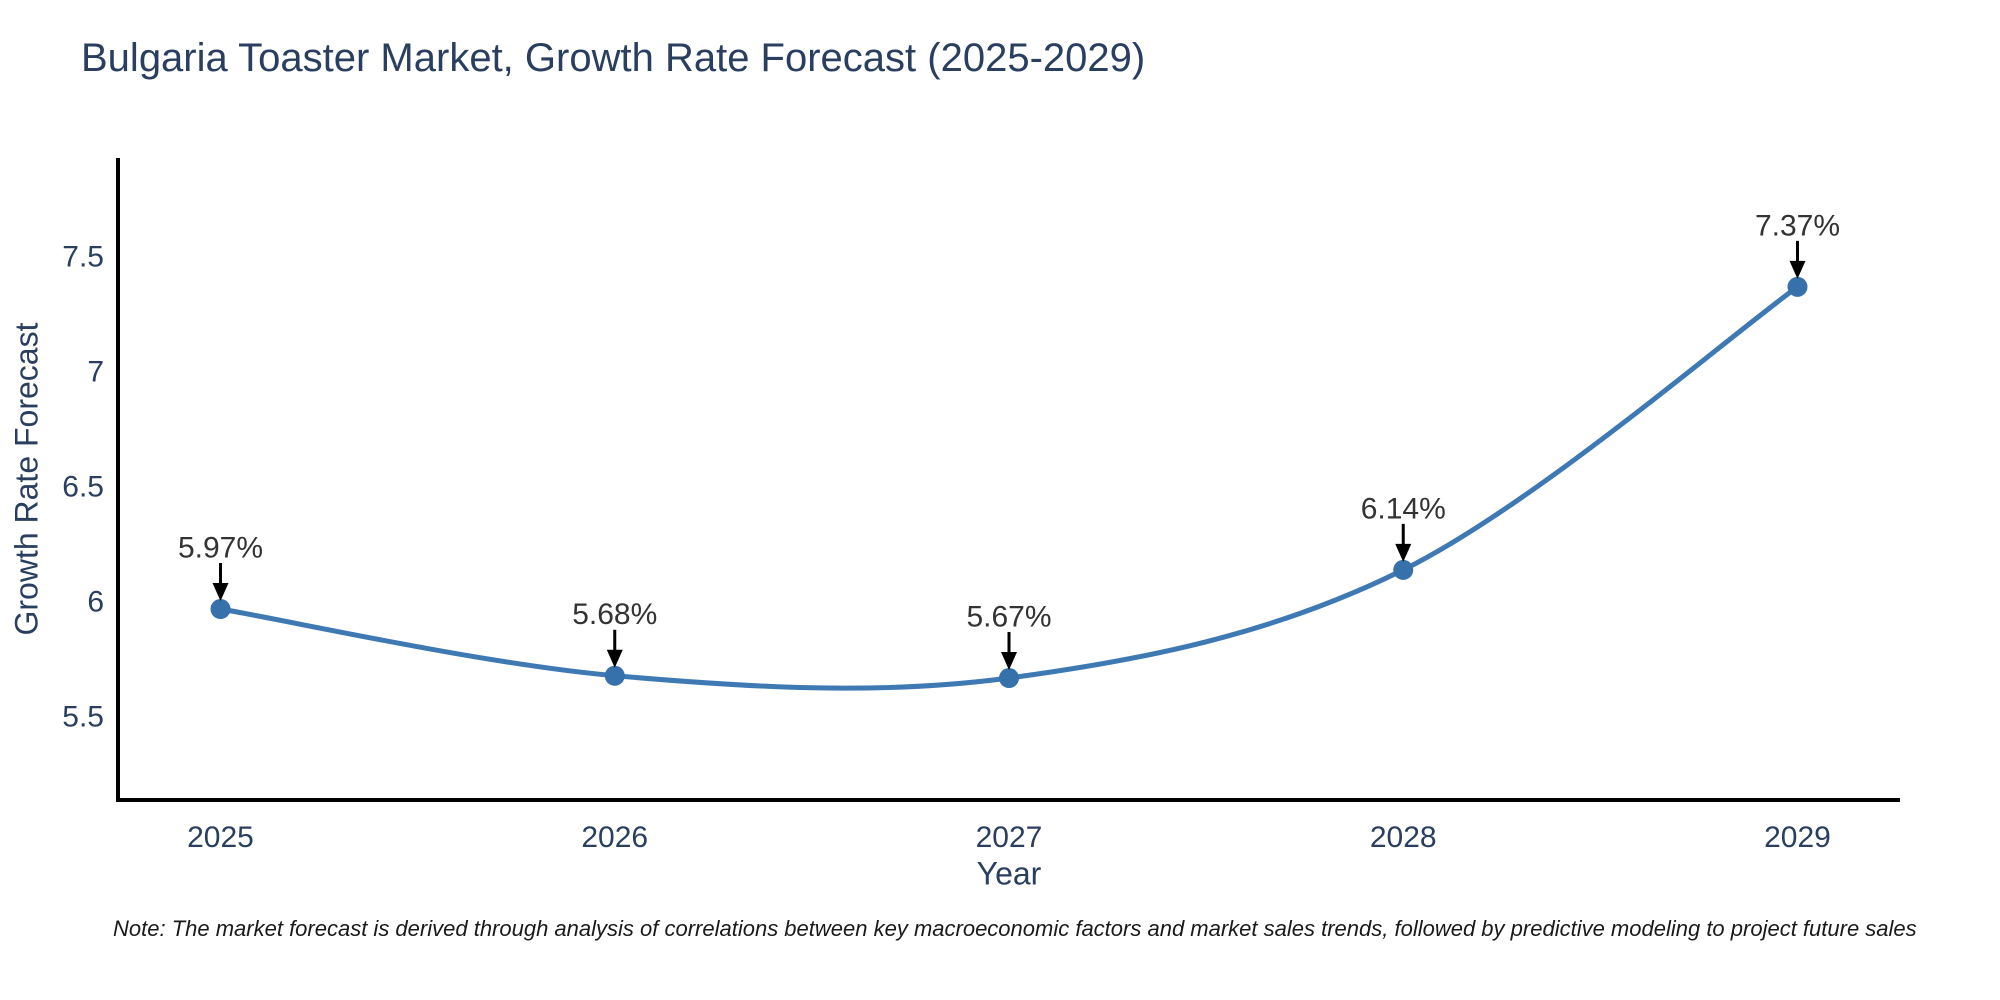  What do you see at coordinates (95, 372) in the screenshot?
I see `y-tick-label: 7` at bounding box center [95, 372].